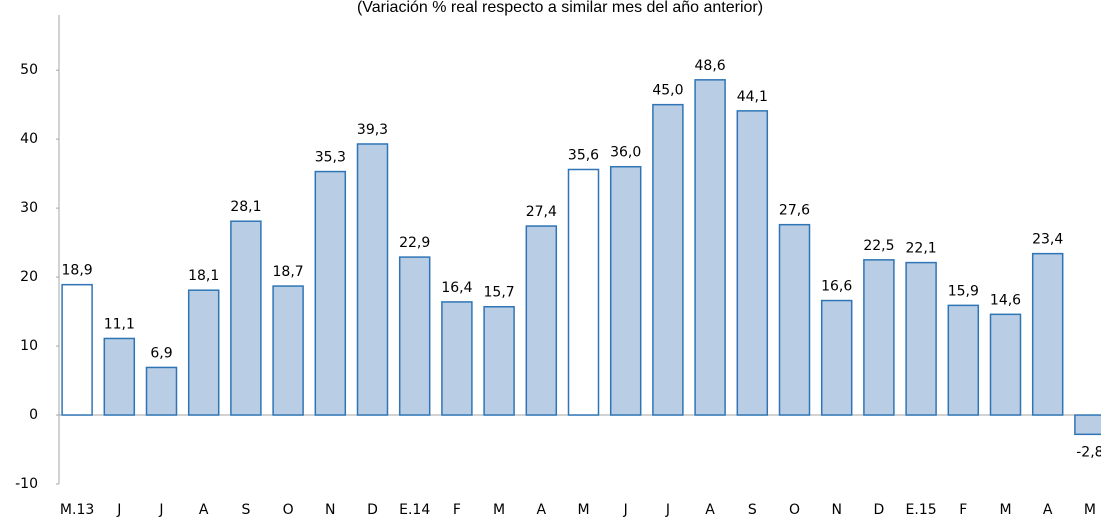 The height and width of the screenshot is (519, 1101). I want to click on data-label: 22,1, so click(921, 249).